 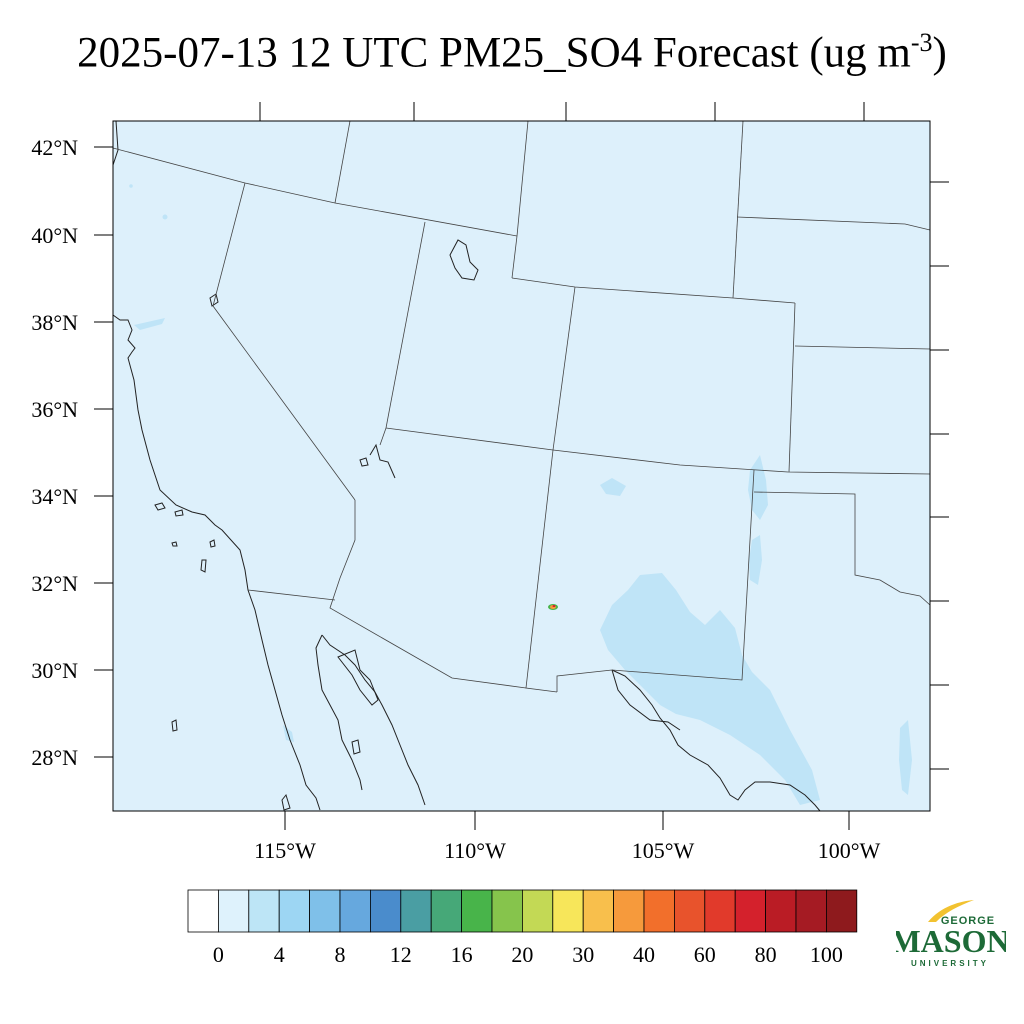 What do you see at coordinates (285, 850) in the screenshot?
I see `lon-label-115: 115°W` at bounding box center [285, 850].